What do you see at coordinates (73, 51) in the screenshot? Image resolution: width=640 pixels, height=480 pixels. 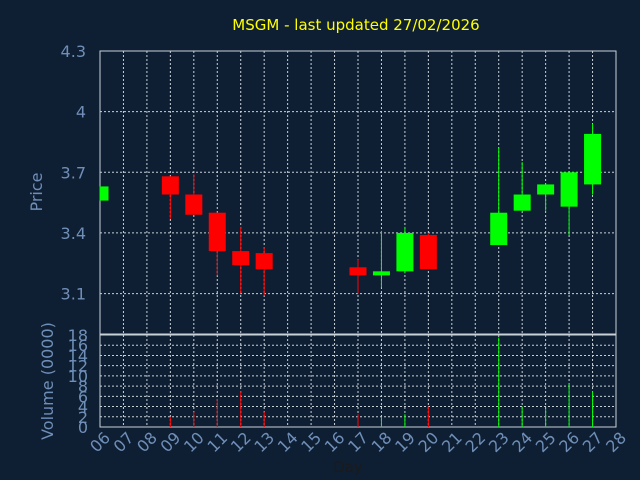 I see `price-tick-label: 4.3` at bounding box center [73, 51].